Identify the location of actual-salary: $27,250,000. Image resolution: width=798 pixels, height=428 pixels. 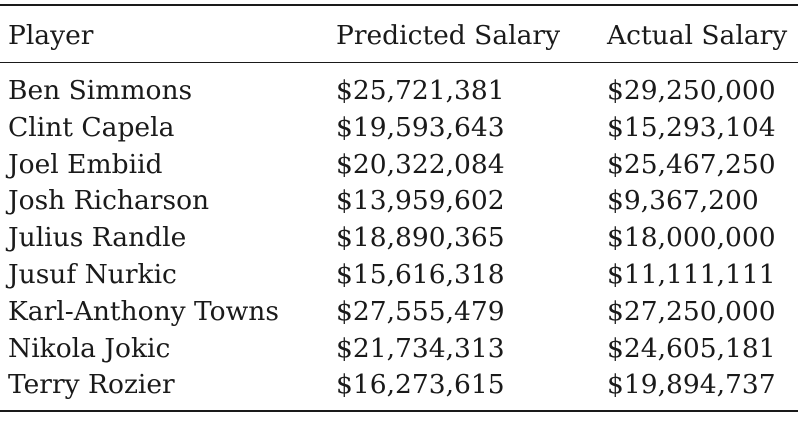
(691, 311).